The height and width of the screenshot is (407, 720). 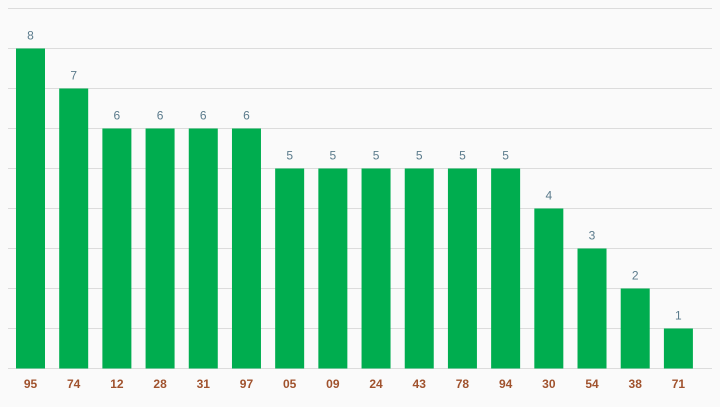 I want to click on value-label: 2, so click(x=635, y=276).